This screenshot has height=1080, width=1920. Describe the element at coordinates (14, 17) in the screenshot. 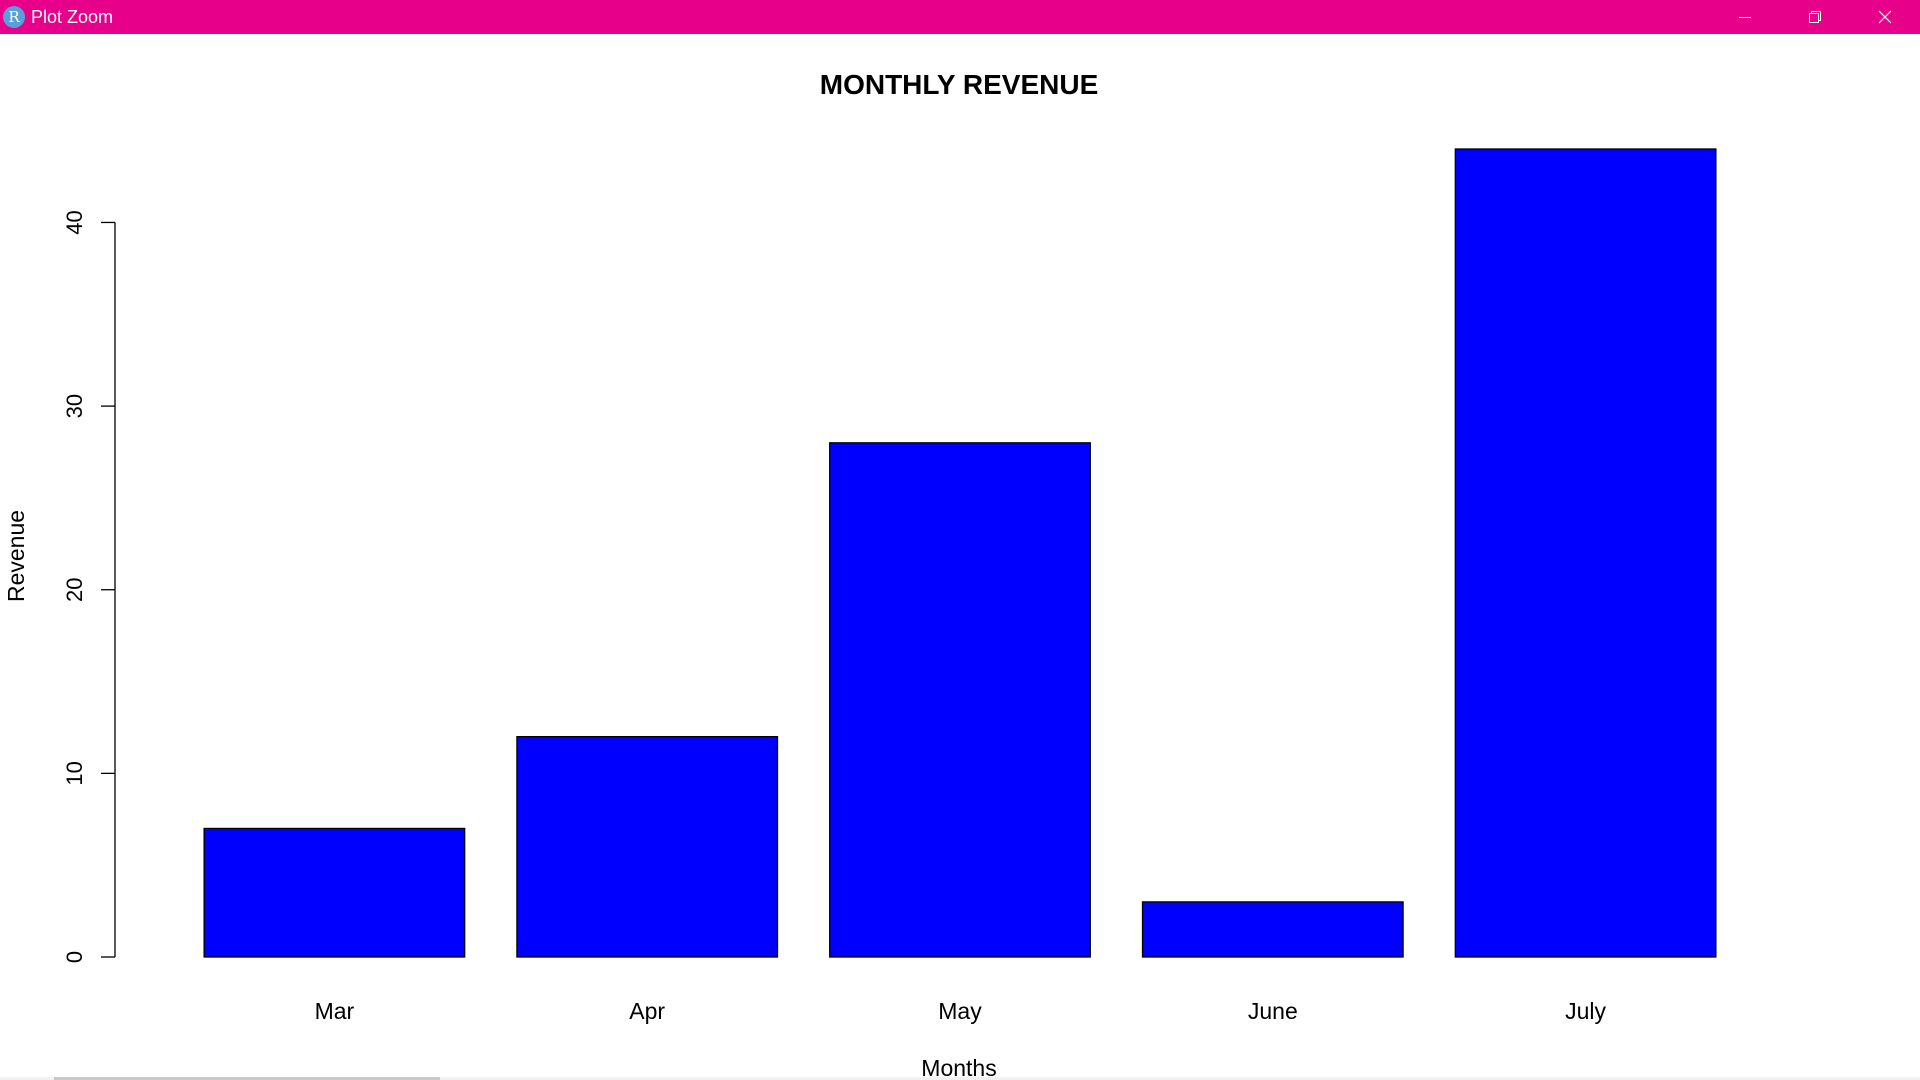

I see `r-logo-icon: R` at that location.